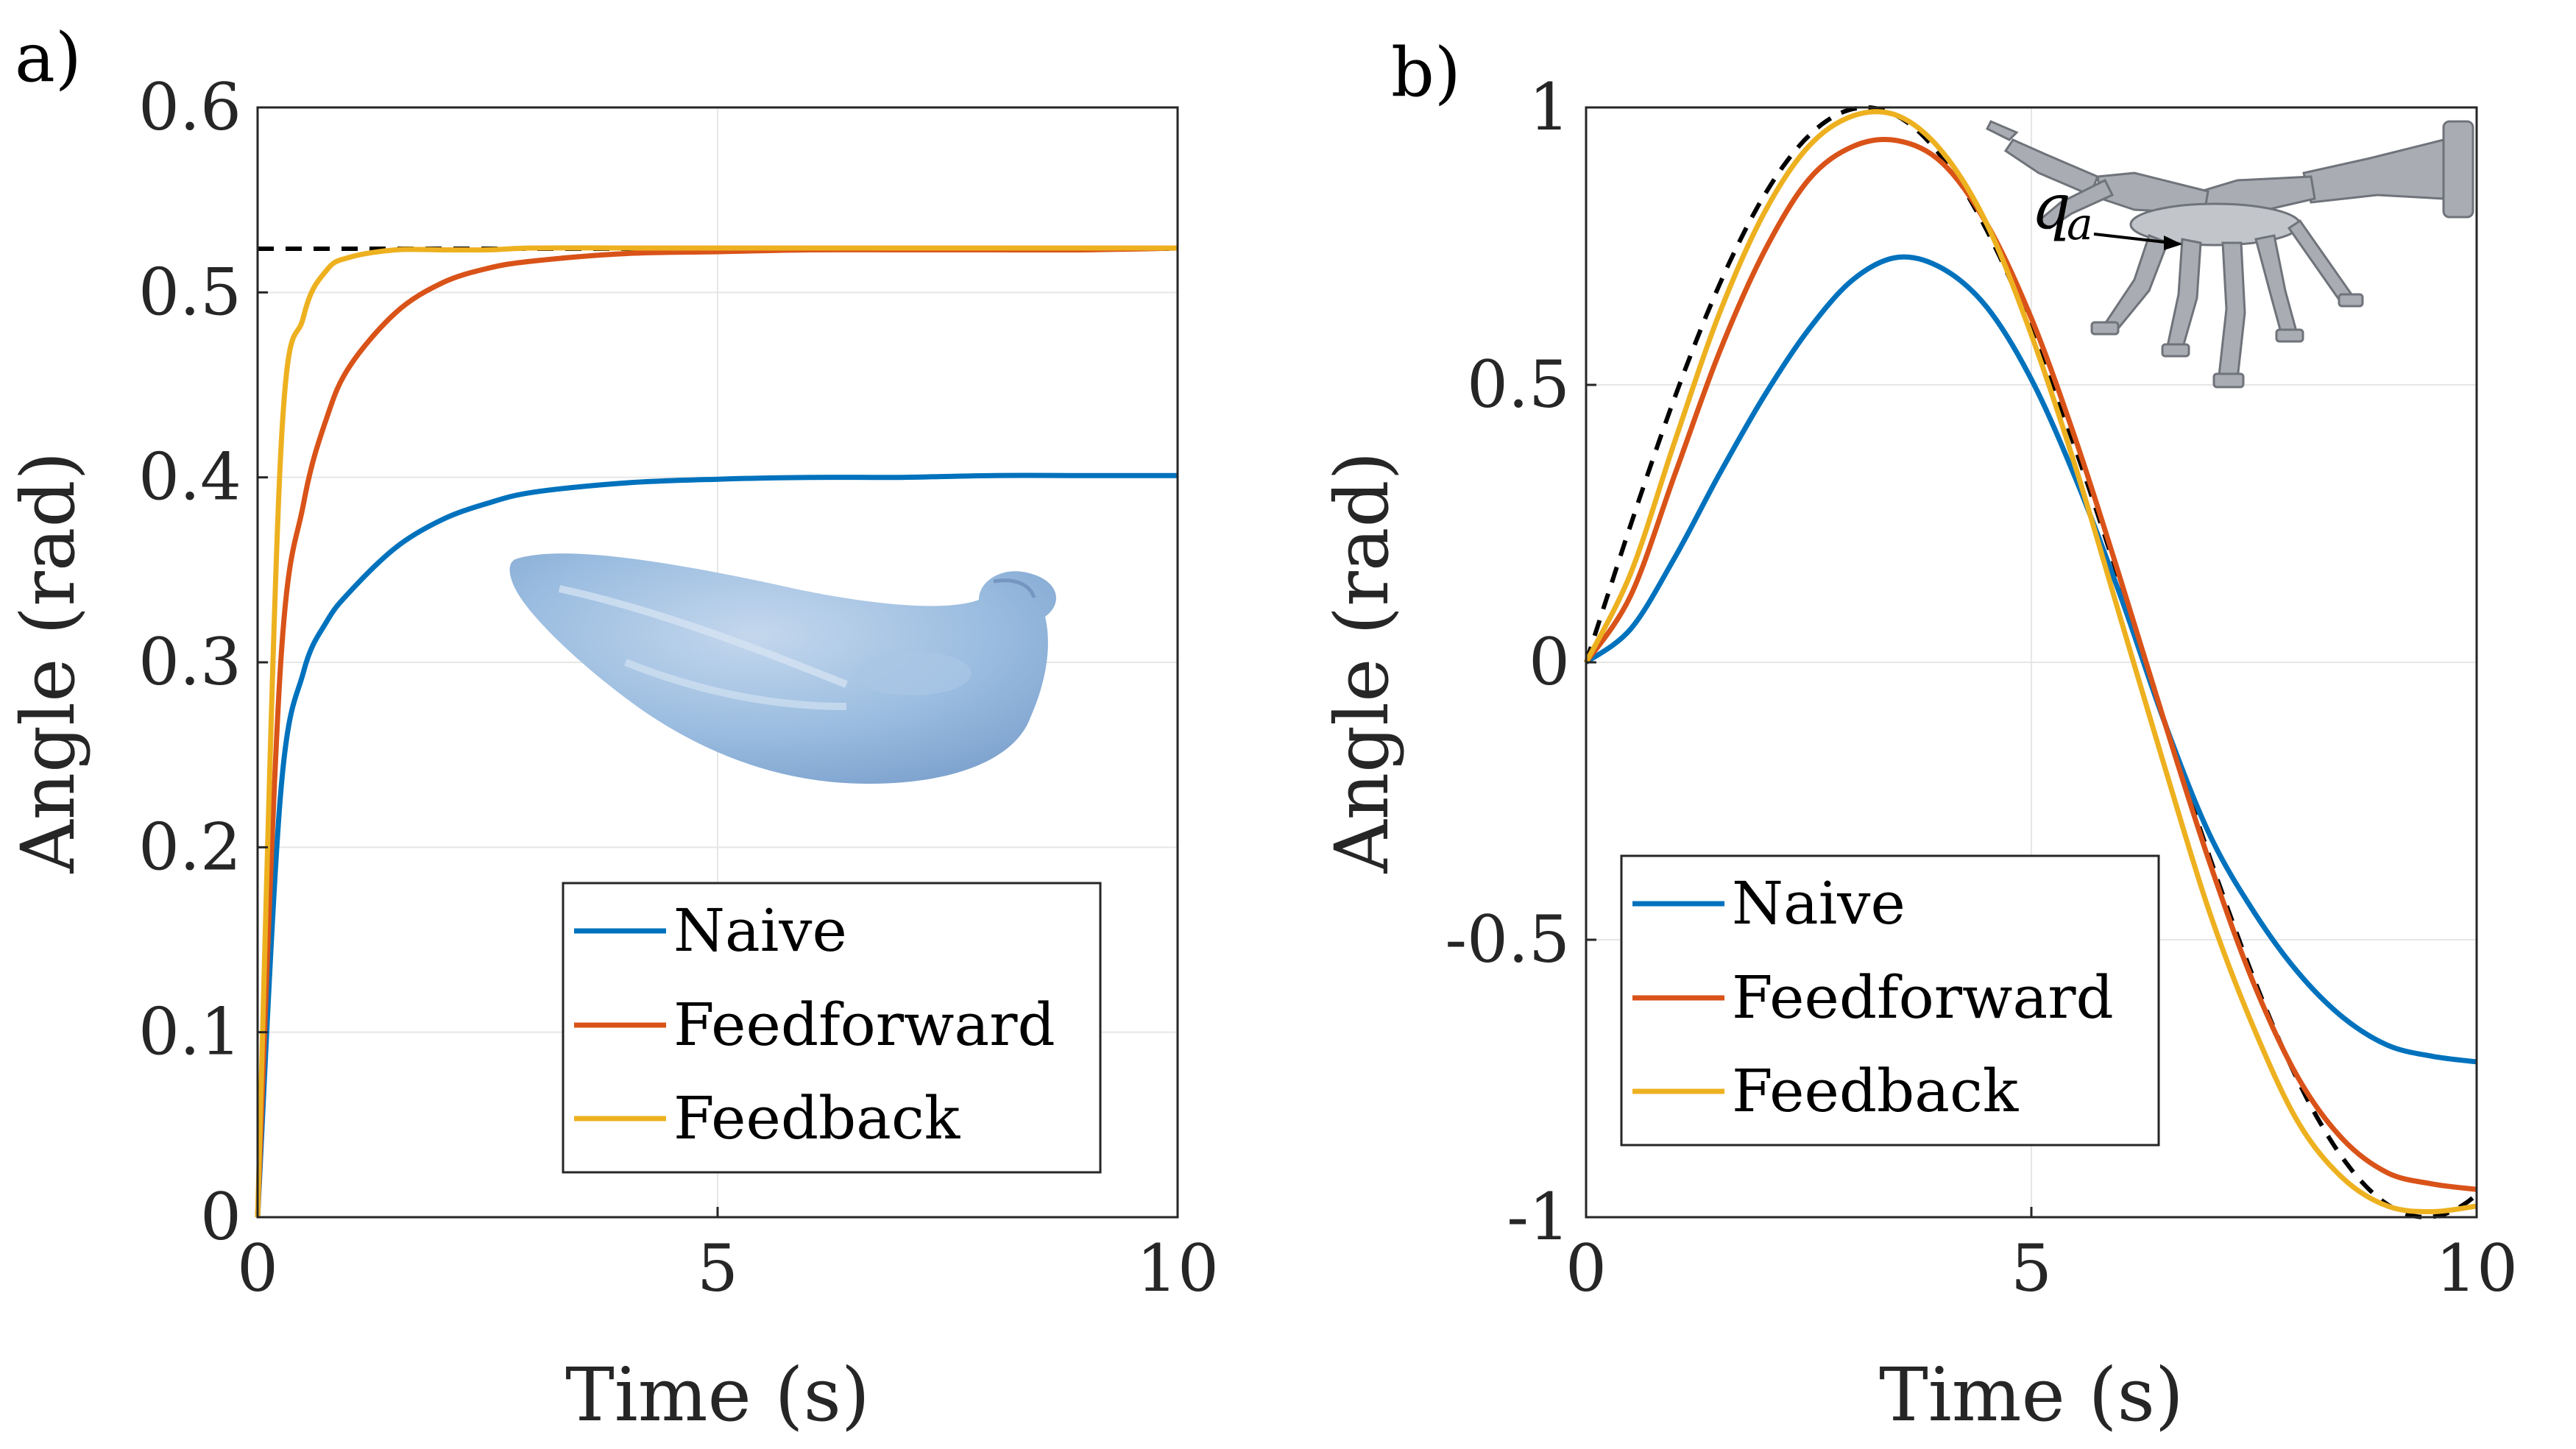 This screenshot has height=1449, width=2576. What do you see at coordinates (189, 847) in the screenshot?
I see `y-tick-label-2: 0.2` at bounding box center [189, 847].